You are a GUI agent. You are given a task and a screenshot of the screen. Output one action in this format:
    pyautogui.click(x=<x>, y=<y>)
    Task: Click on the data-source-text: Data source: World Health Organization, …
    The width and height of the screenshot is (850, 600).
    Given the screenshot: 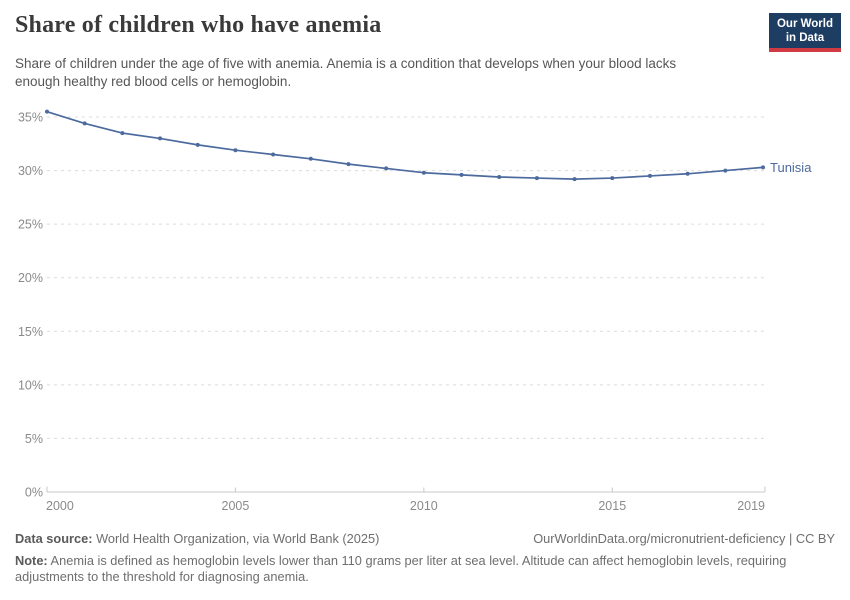 What is the action you would take?
    pyautogui.click(x=197, y=539)
    